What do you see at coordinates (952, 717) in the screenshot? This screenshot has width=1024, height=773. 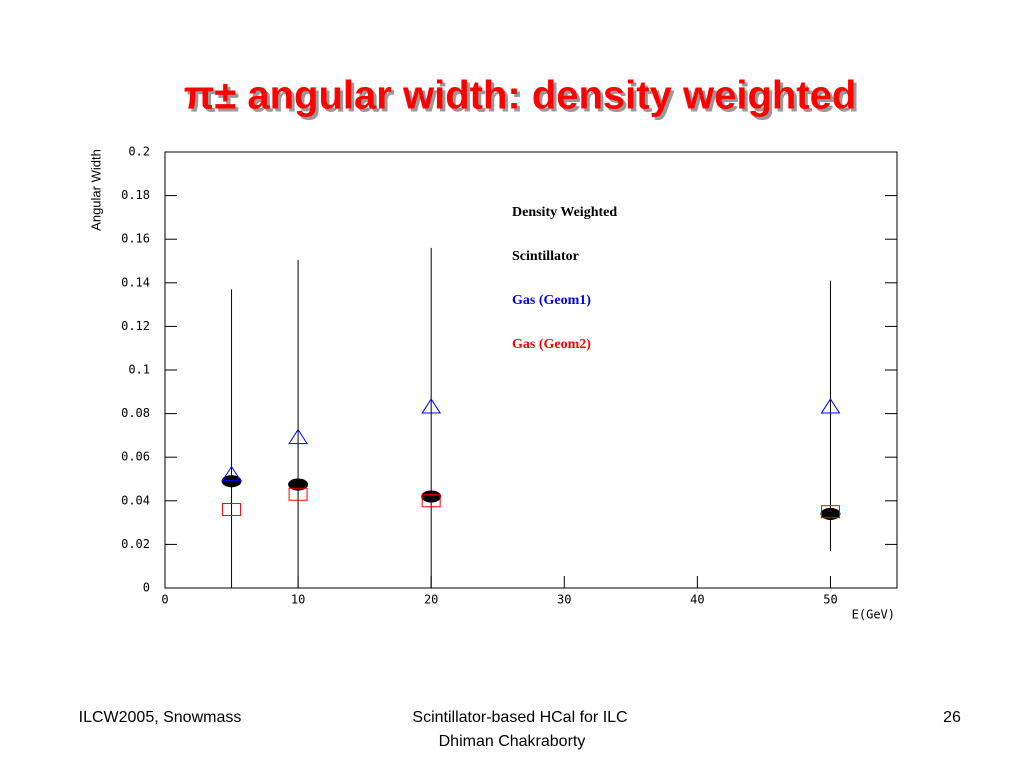 I see `footer-right: 26` at bounding box center [952, 717].